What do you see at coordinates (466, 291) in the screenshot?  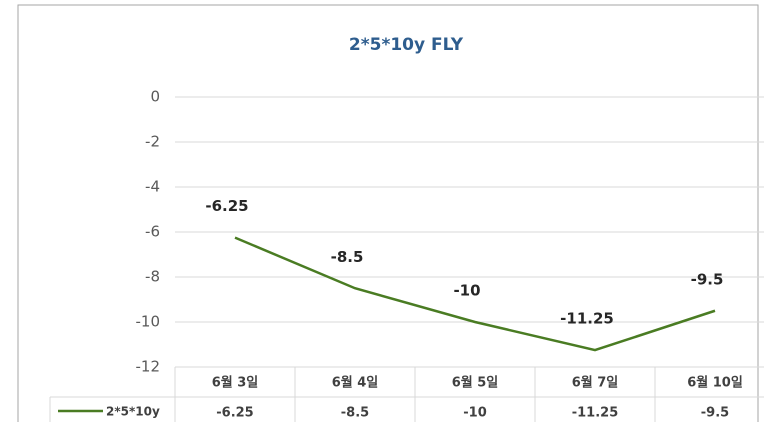 I see `data-label: -10` at bounding box center [466, 291].